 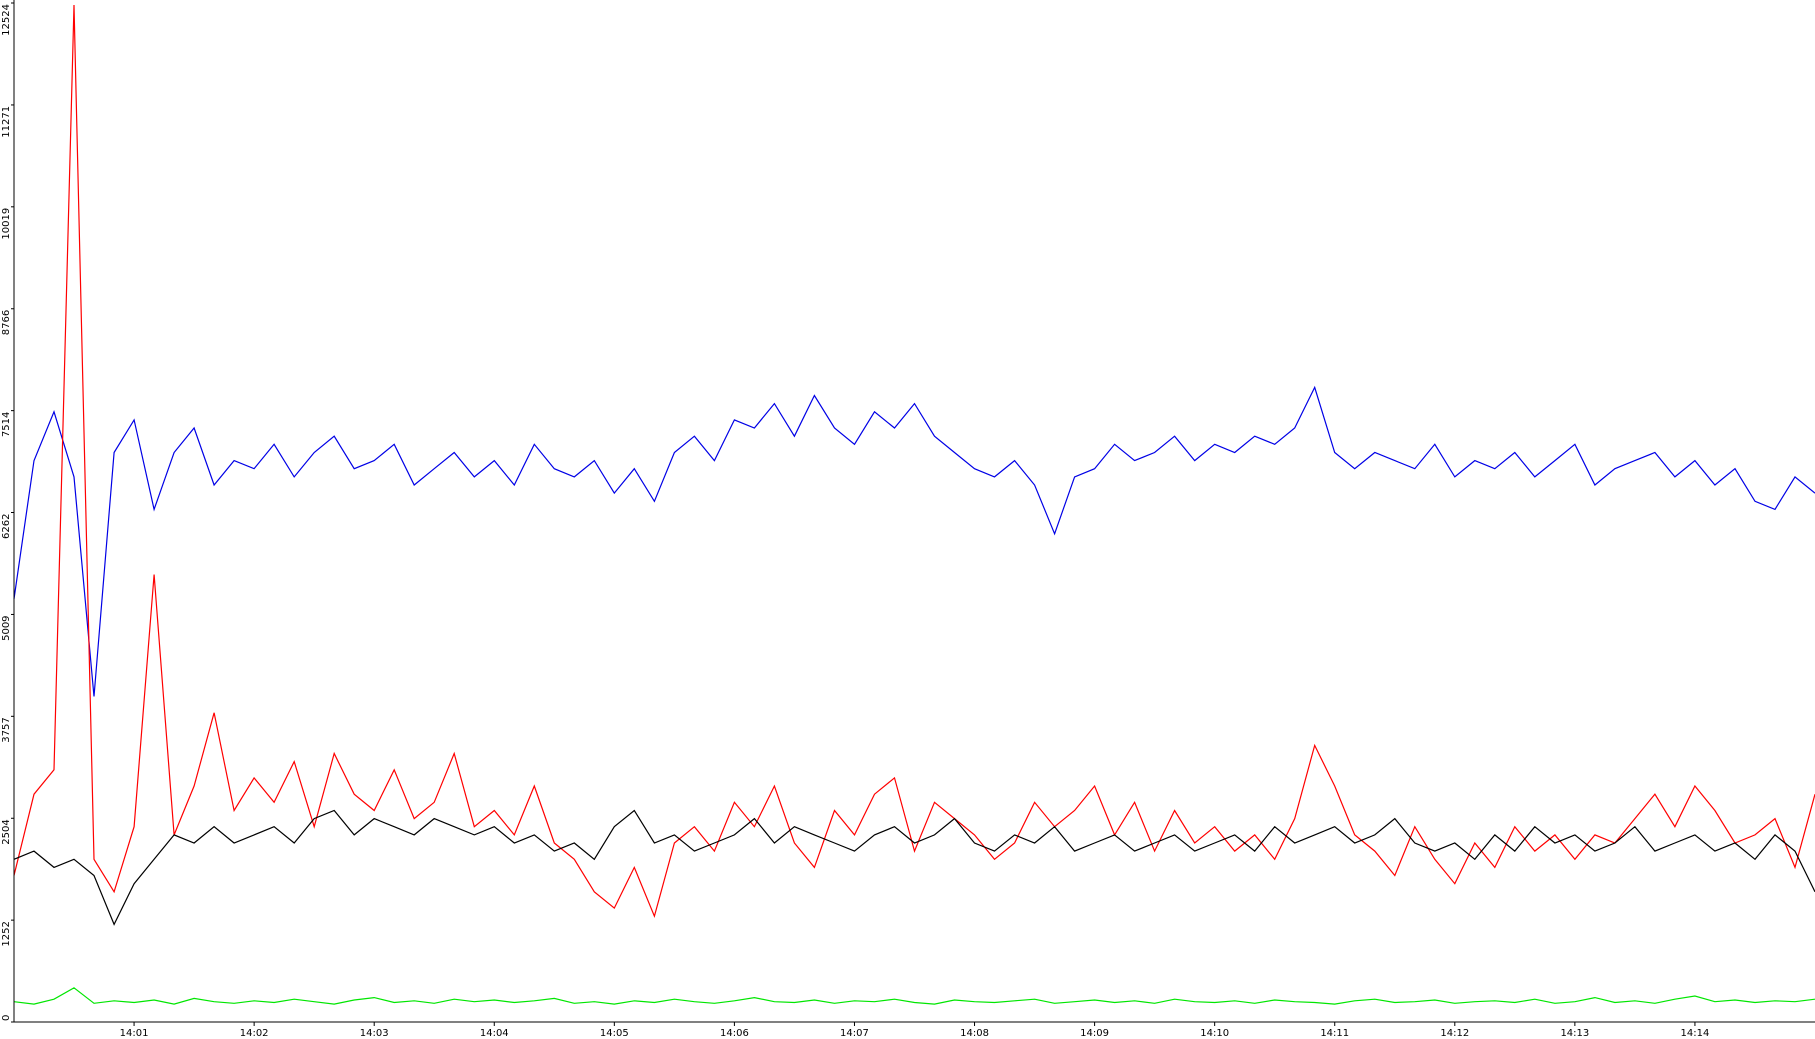 What do you see at coordinates (1454, 1033) in the screenshot?
I see `x-tick-label: 14:12` at bounding box center [1454, 1033].